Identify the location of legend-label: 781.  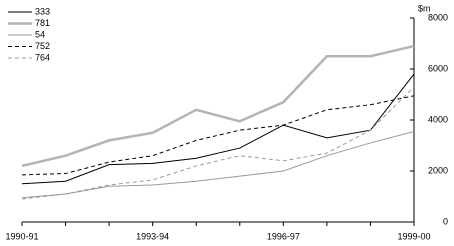
(42, 23).